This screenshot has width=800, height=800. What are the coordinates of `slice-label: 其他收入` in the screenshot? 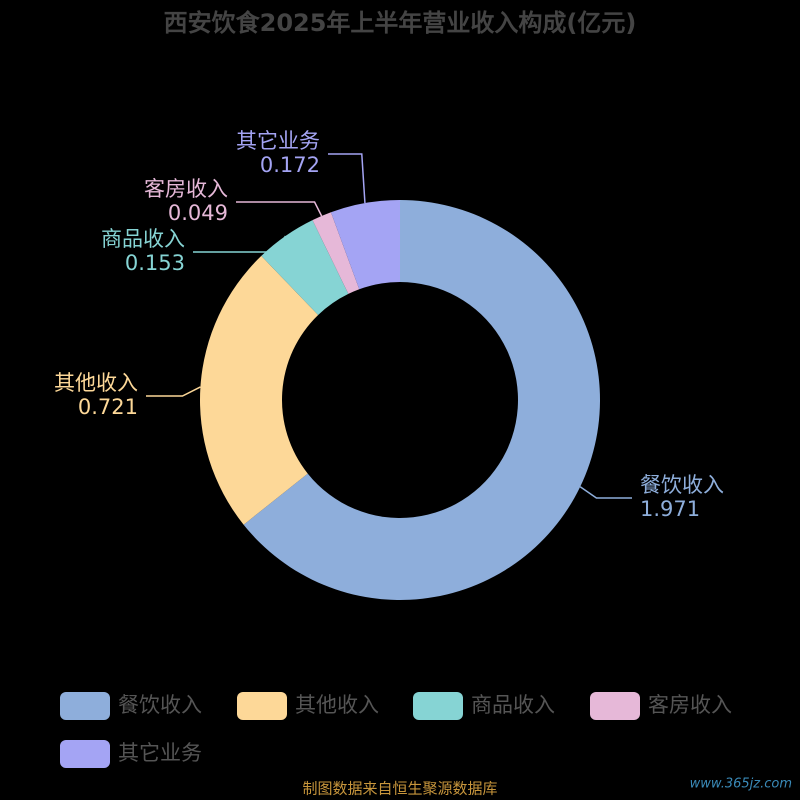 It's located at (96, 383).